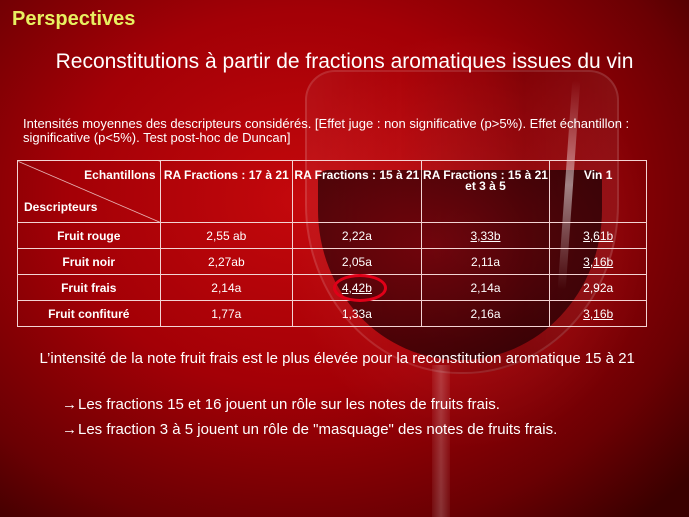  I want to click on table-cell: 4,42b, so click(357, 287).